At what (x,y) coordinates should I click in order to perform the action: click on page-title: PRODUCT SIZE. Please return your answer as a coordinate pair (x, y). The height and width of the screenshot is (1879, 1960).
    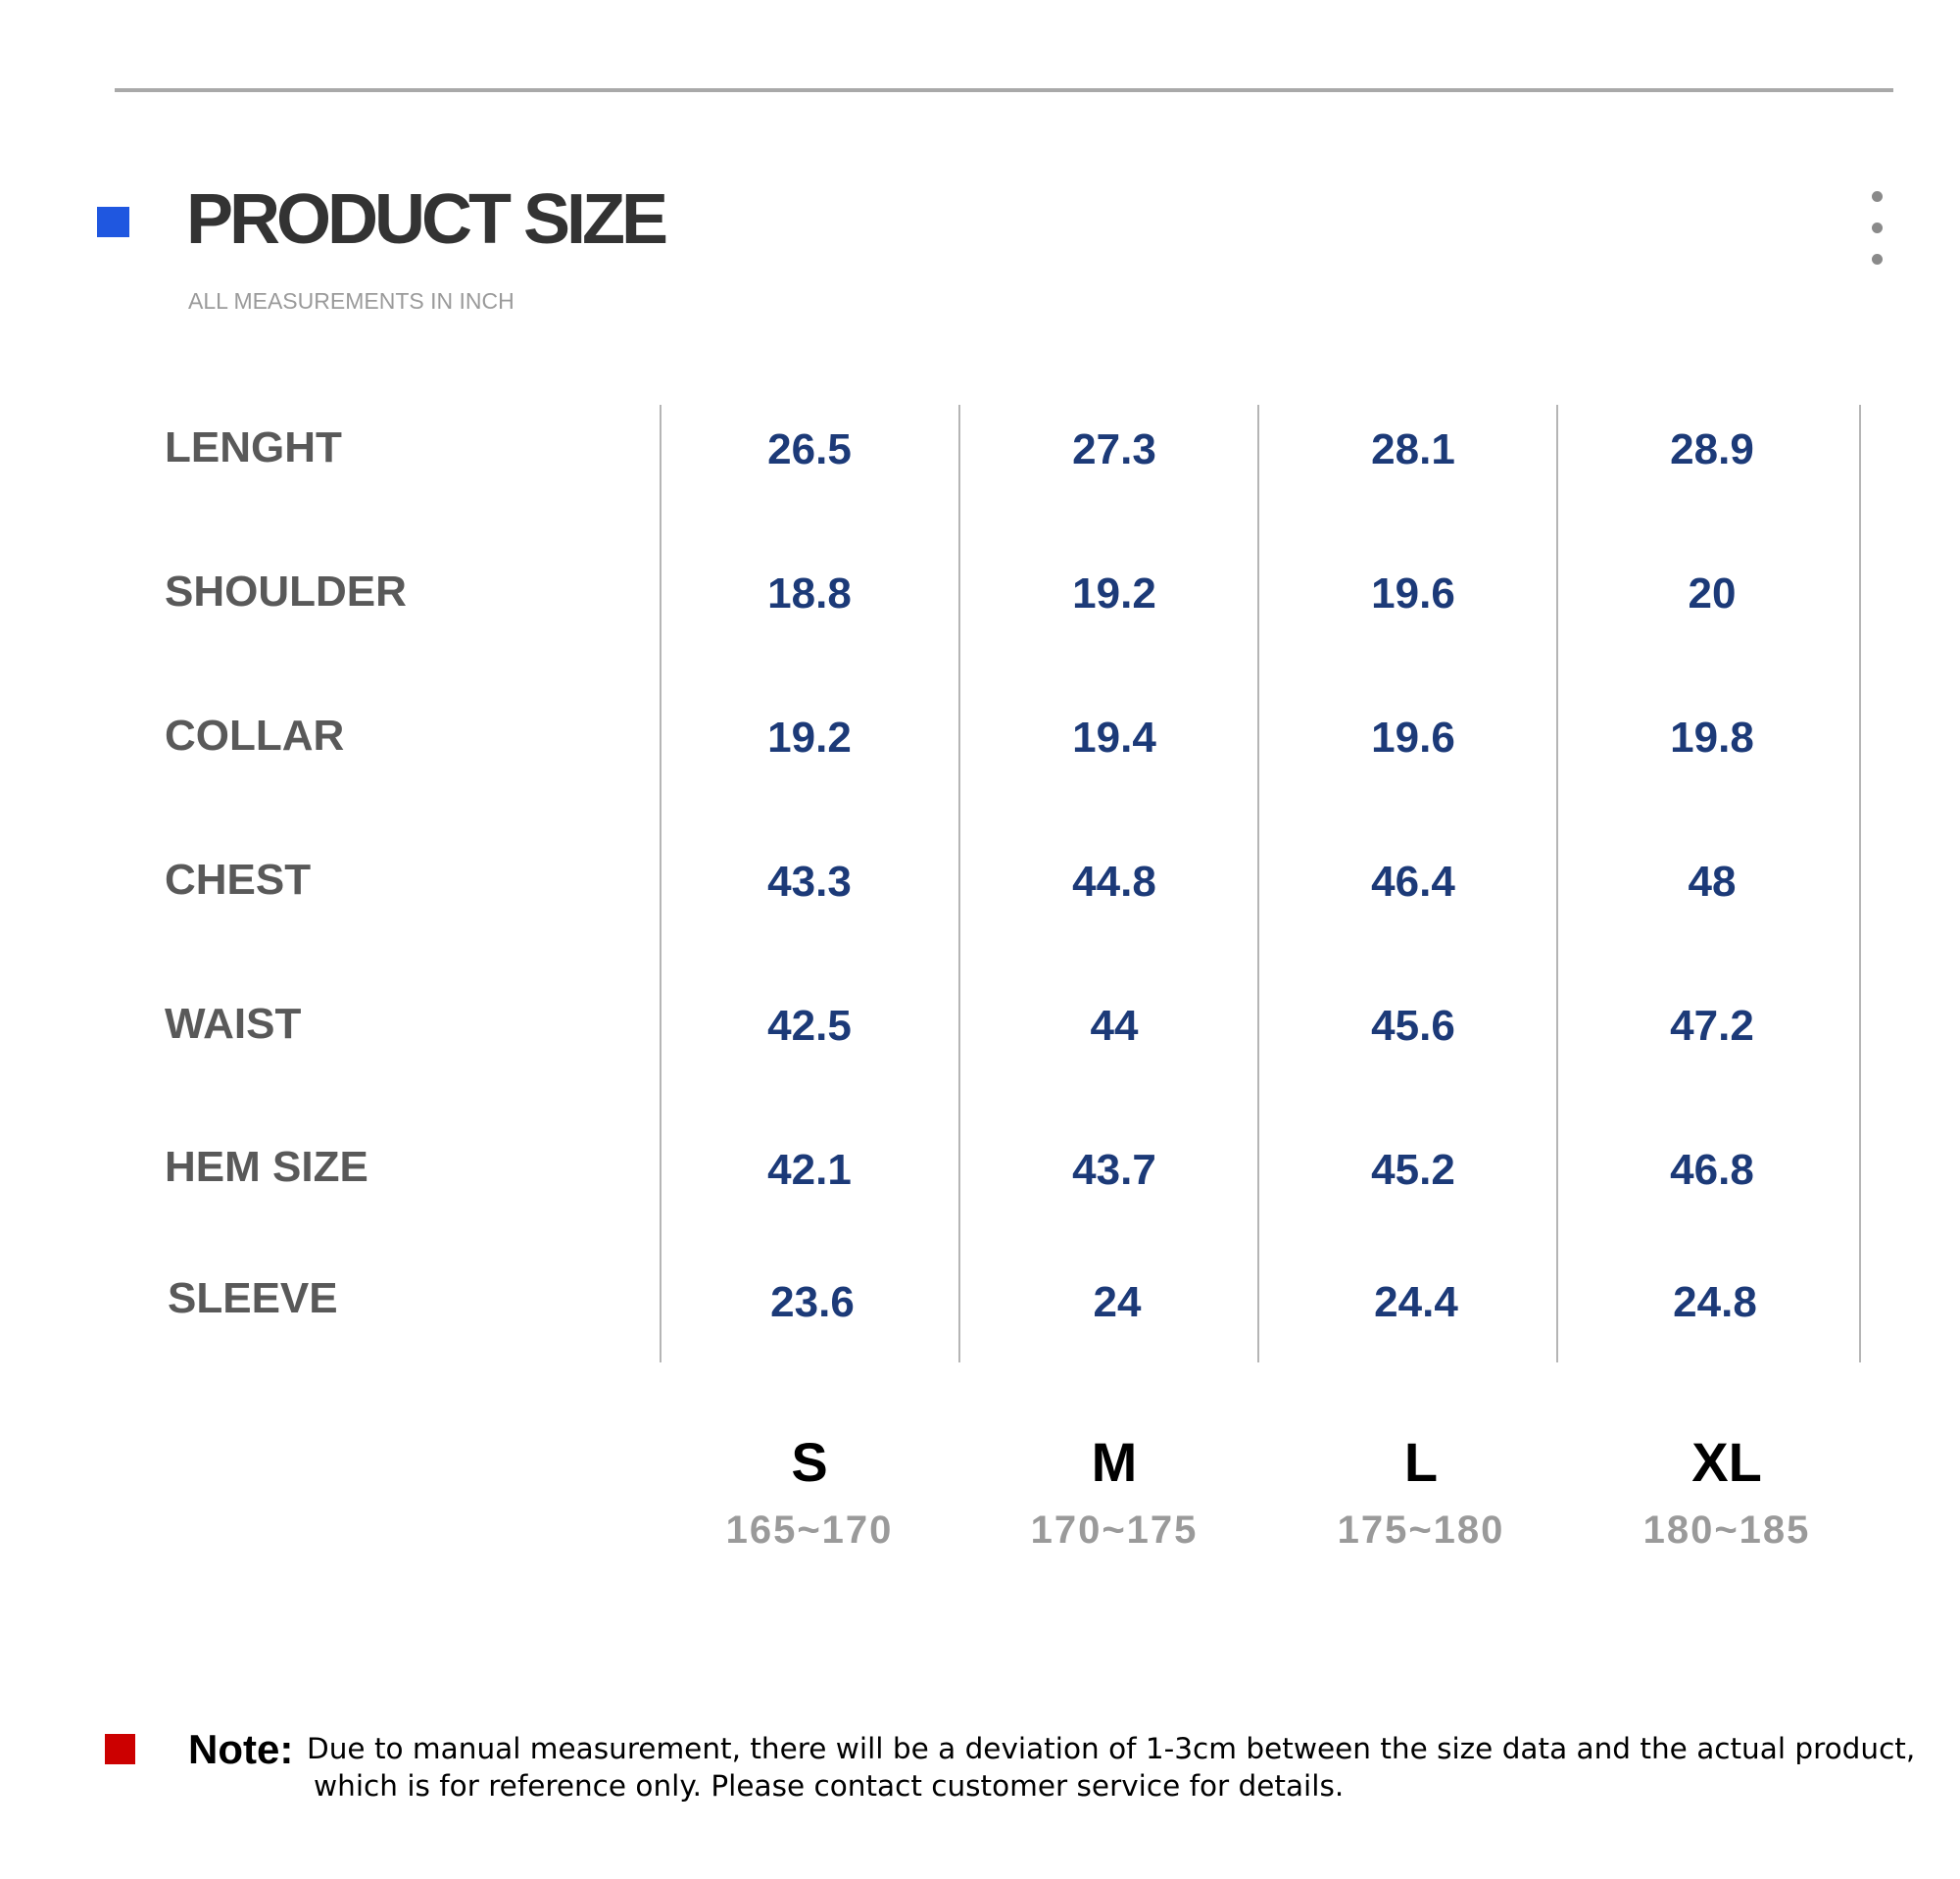
    Looking at the image, I should click on (427, 219).